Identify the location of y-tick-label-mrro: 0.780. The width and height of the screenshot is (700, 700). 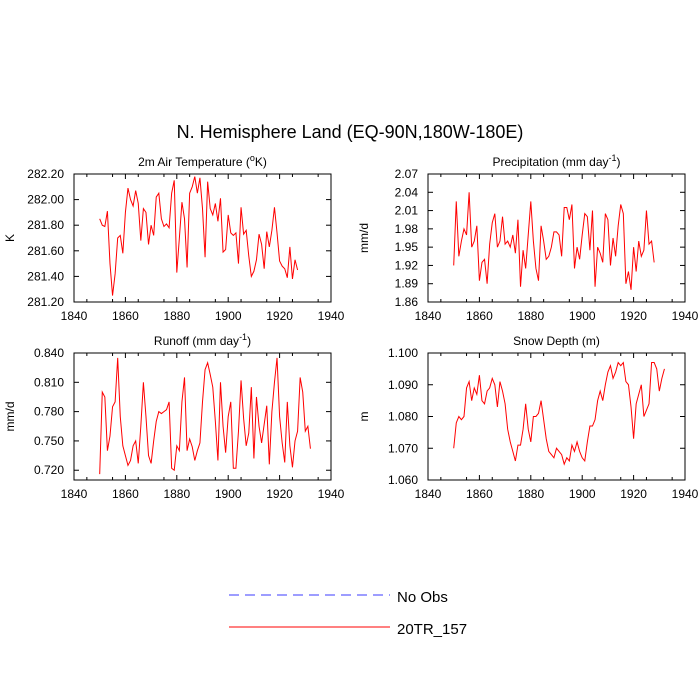
(49, 412).